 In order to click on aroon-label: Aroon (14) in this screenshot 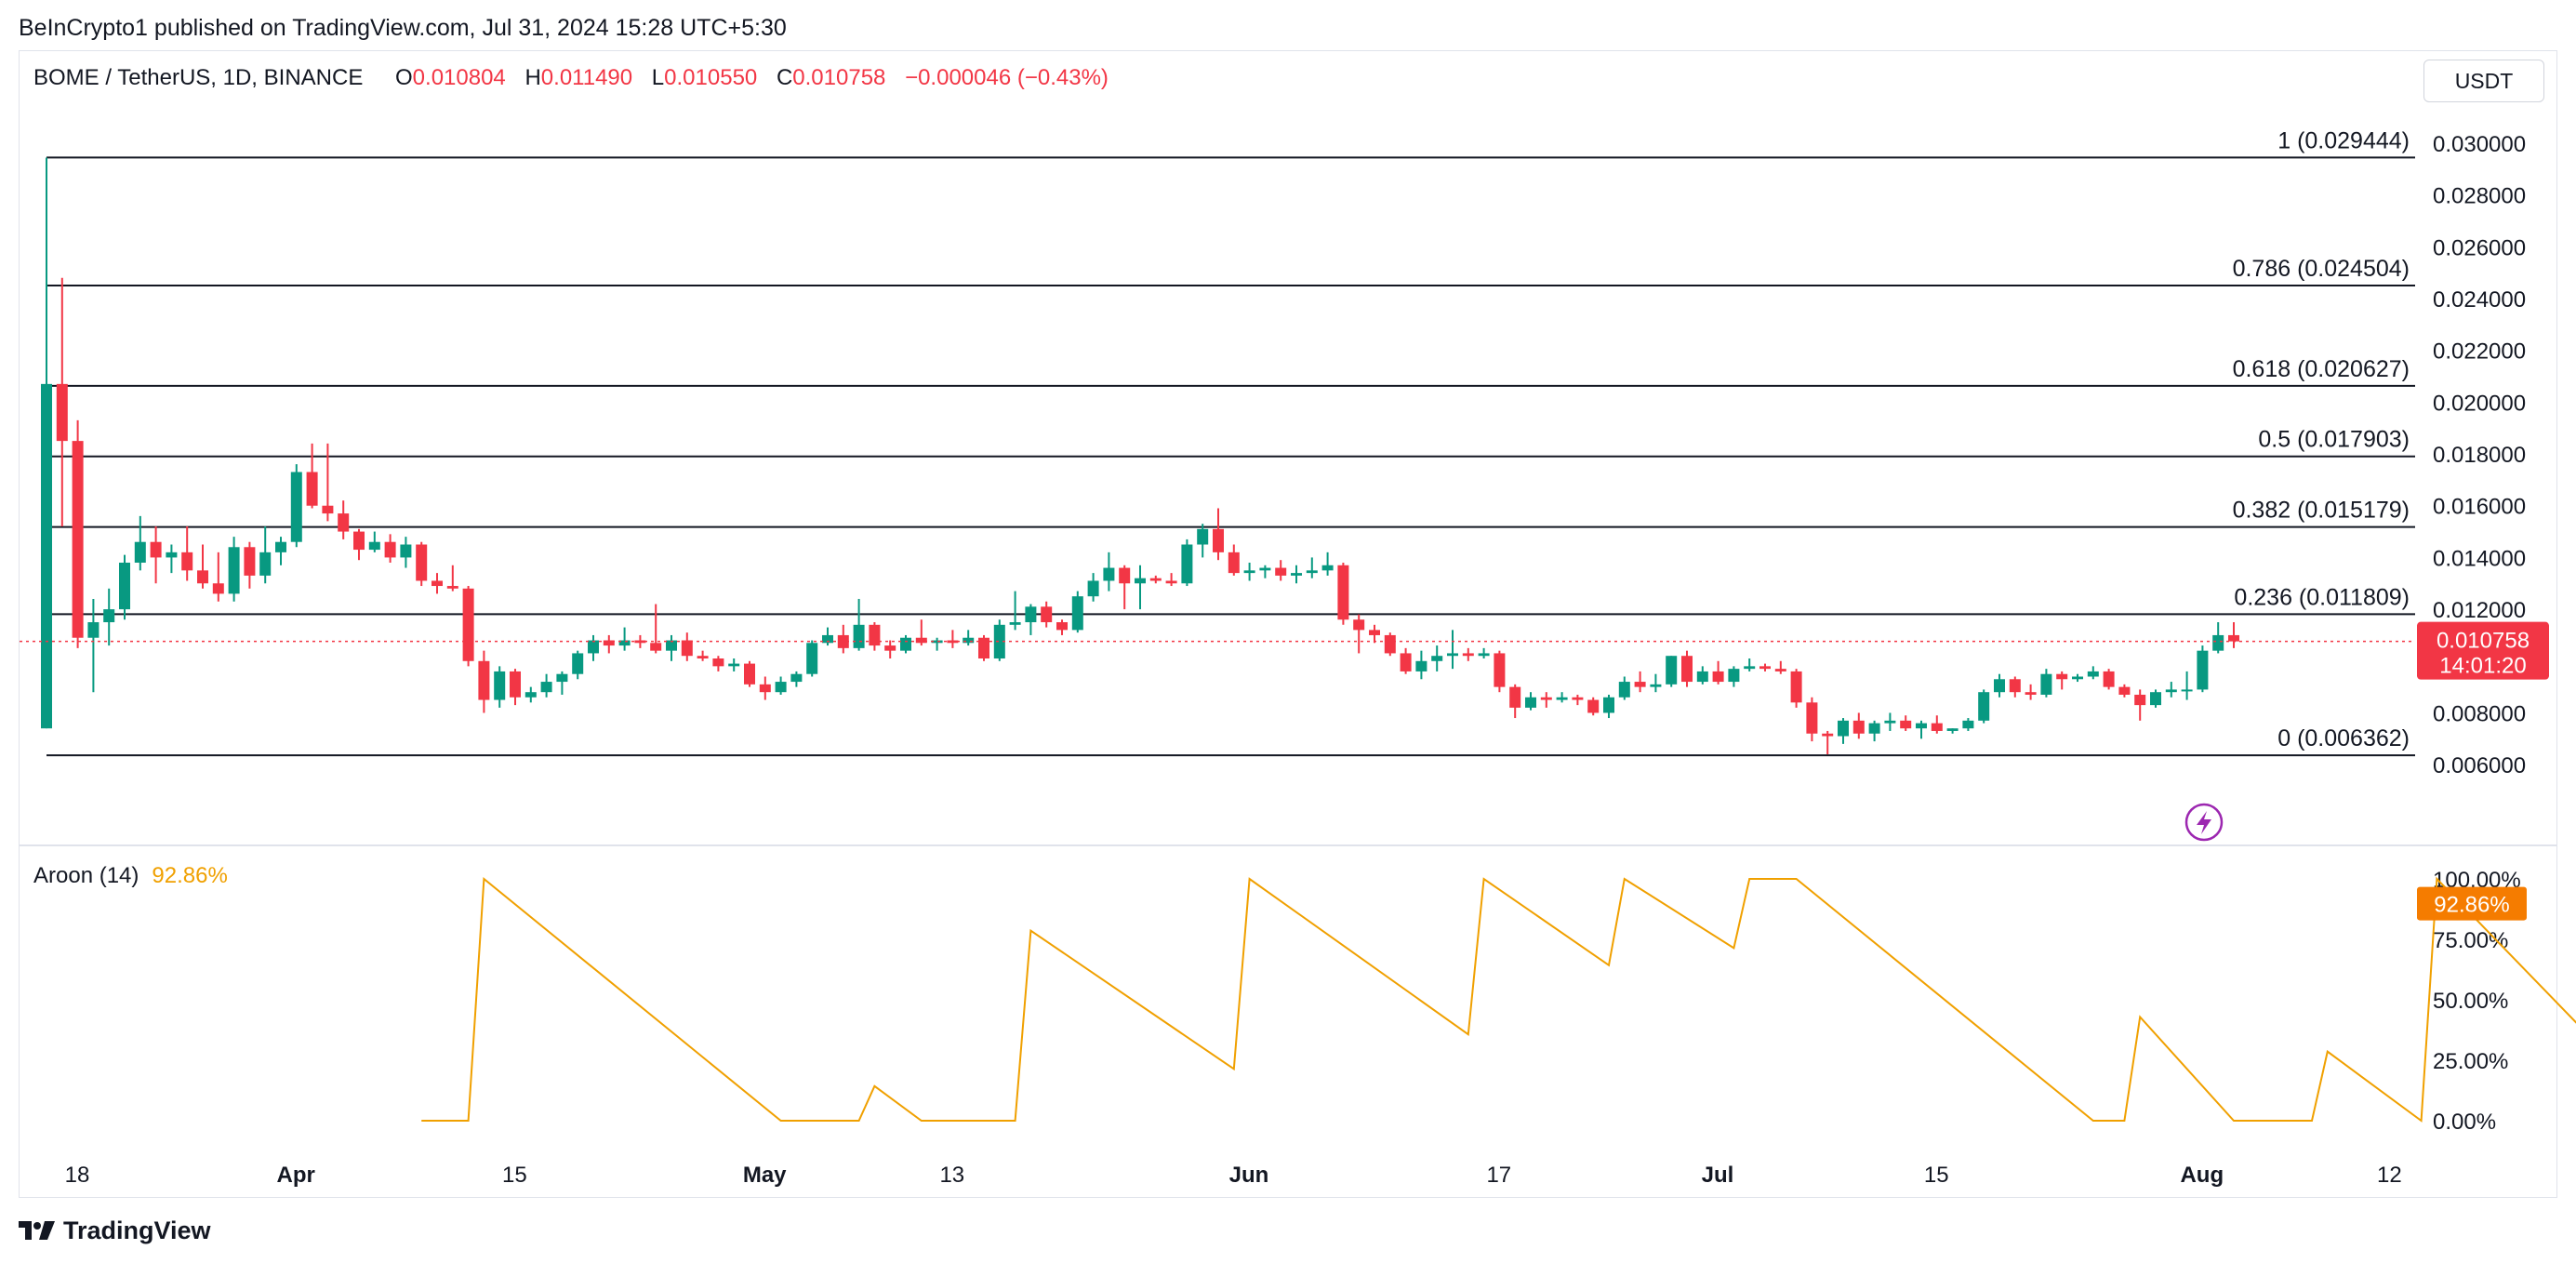, I will do `click(86, 876)`.